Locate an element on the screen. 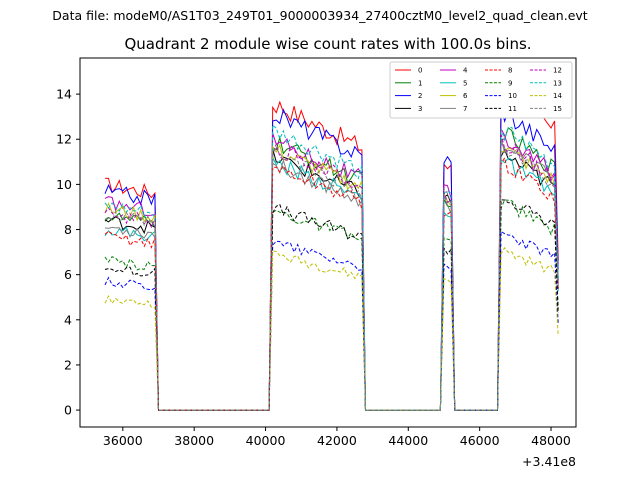  y-tick-label: 2 is located at coordinates (68, 364).